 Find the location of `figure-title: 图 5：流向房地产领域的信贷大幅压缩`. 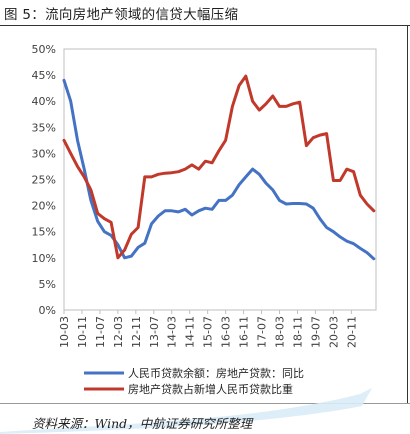

figure-title: 图 5：流向房地产领域的信贷大幅压缩 is located at coordinates (121, 15).